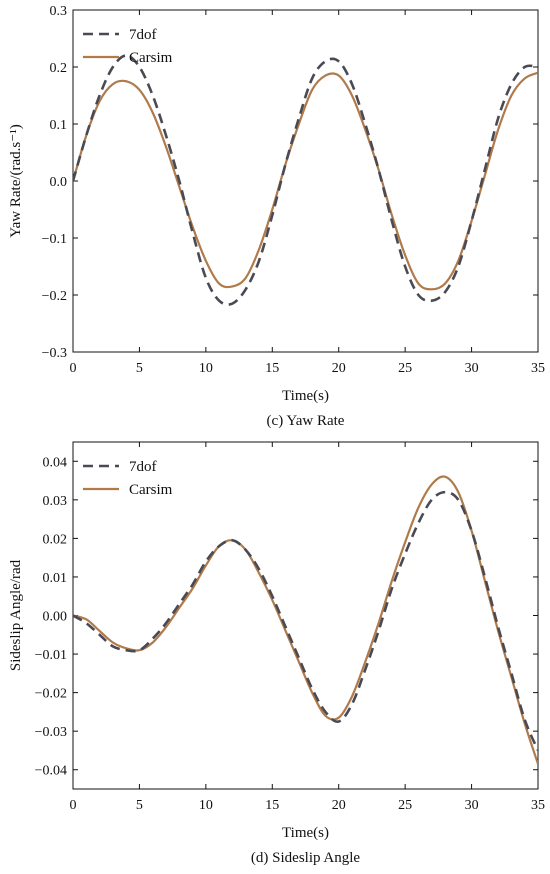 This screenshot has height=874, width=550. What do you see at coordinates (306, 421) in the screenshot?
I see `chart-caption: (c) Yaw Rate` at bounding box center [306, 421].